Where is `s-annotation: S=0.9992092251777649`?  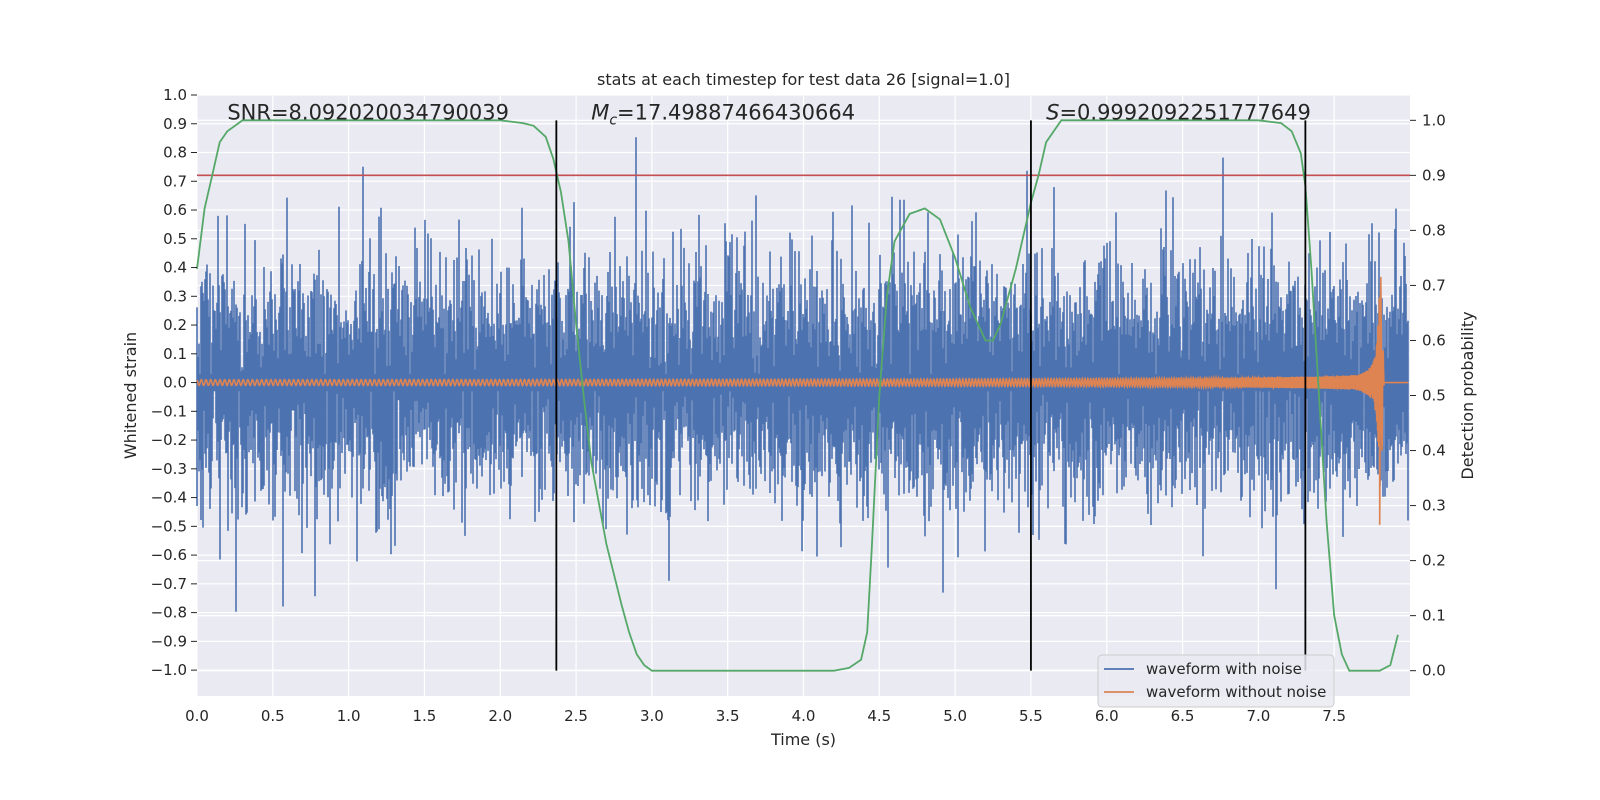 s-annotation: S=0.9992092251777649 is located at coordinates (1178, 112).